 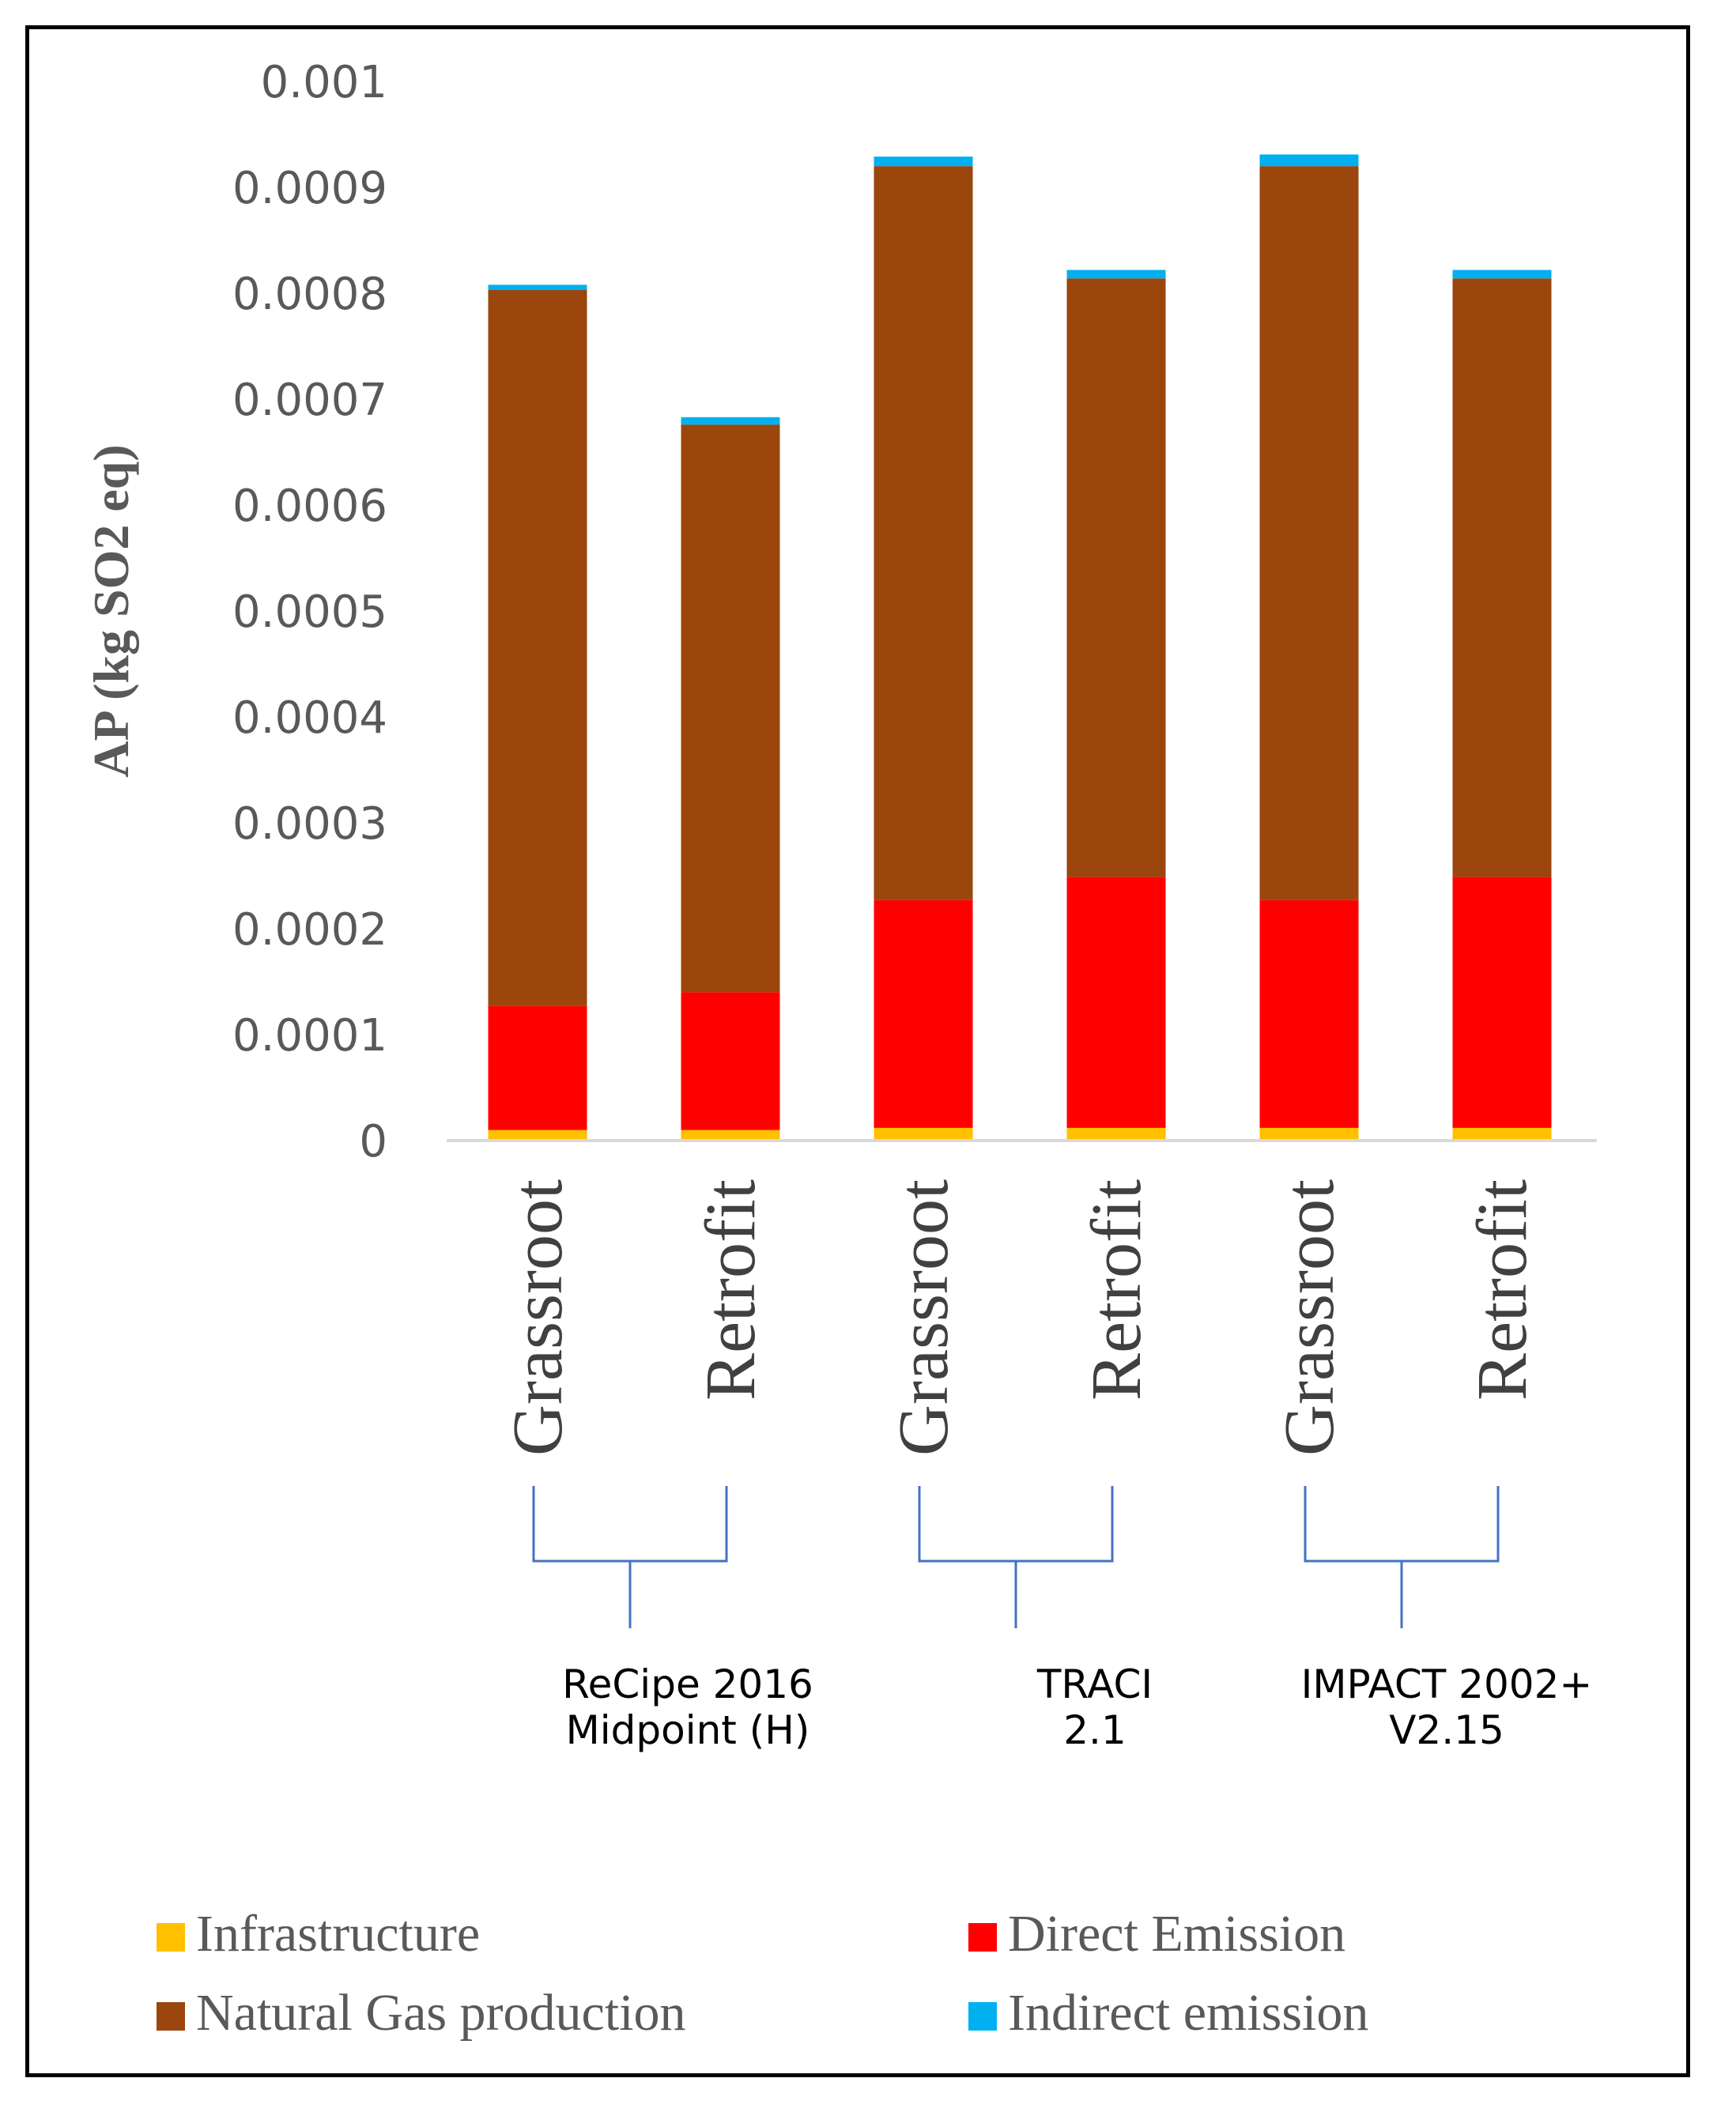 What do you see at coordinates (309, 612) in the screenshot?
I see `y-tick-label: 0.0005` at bounding box center [309, 612].